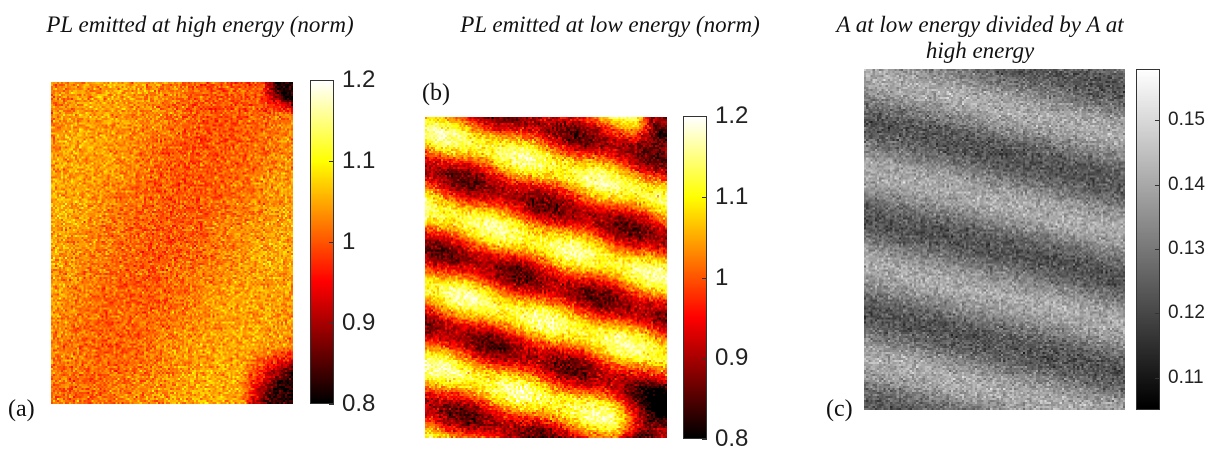 This screenshot has height=455, width=1225. Describe the element at coordinates (172, 243) in the screenshot. I see `panel-a-heatmap` at that location.